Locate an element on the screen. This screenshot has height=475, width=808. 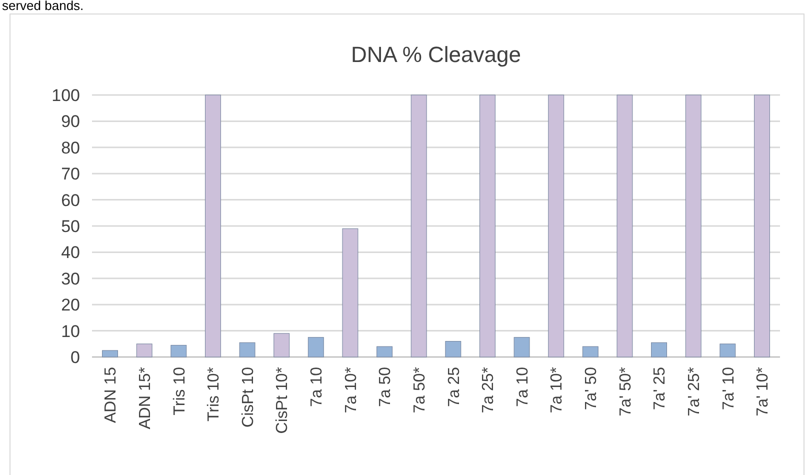
x-tick-label: ADN 15 is located at coordinates (111, 395).